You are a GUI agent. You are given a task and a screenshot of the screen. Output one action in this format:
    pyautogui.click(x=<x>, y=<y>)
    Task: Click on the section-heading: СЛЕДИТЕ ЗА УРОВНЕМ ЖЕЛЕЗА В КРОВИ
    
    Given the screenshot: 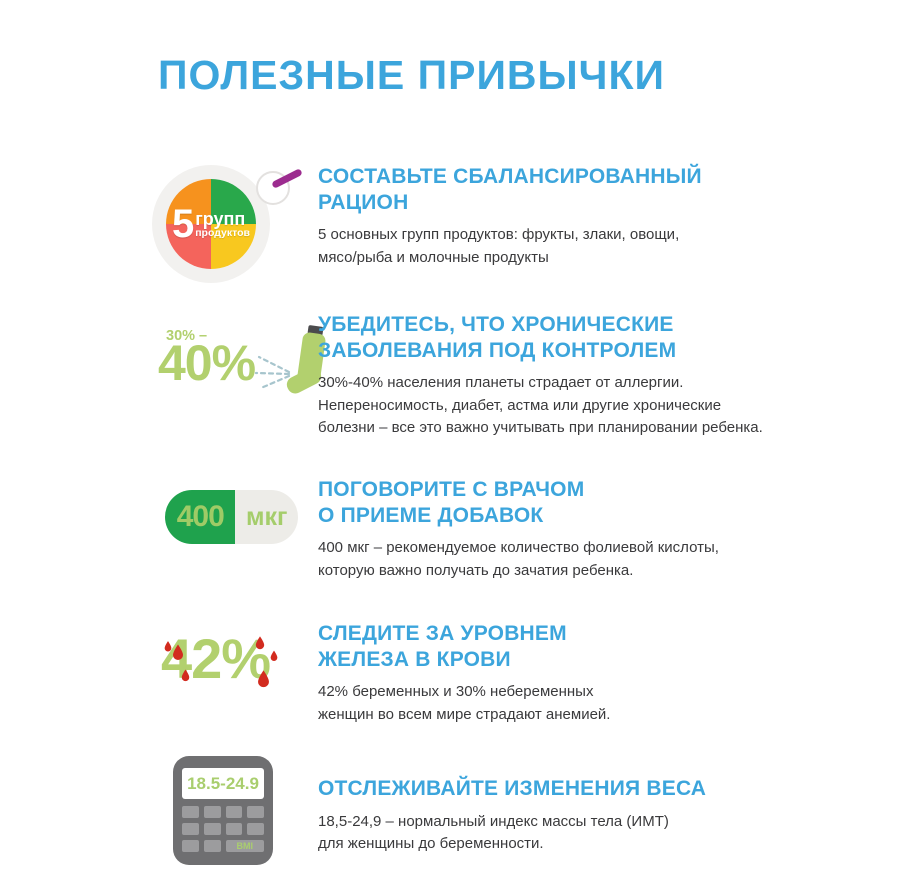 What is the action you would take?
    pyautogui.click(x=553, y=646)
    